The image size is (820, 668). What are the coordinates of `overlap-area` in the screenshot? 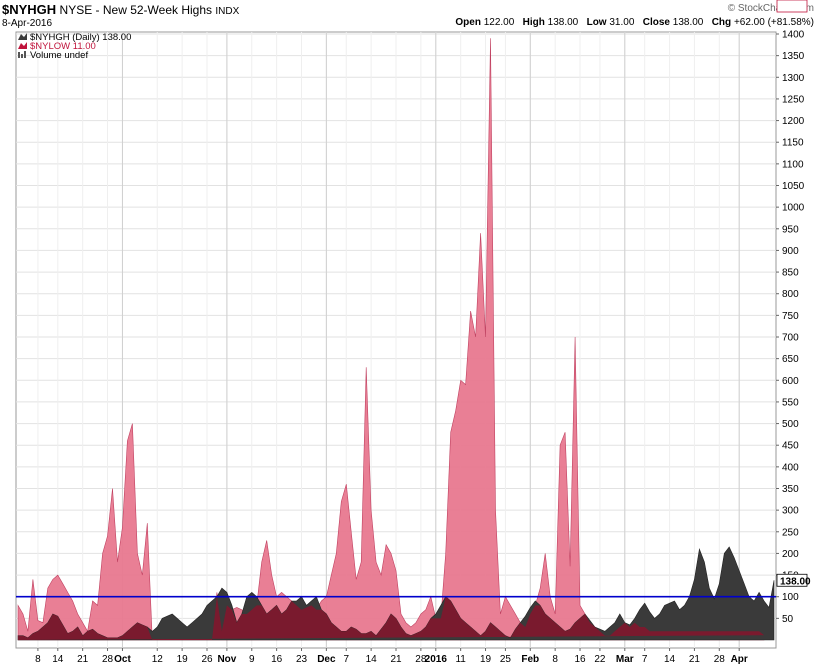 It's located at (391, 618).